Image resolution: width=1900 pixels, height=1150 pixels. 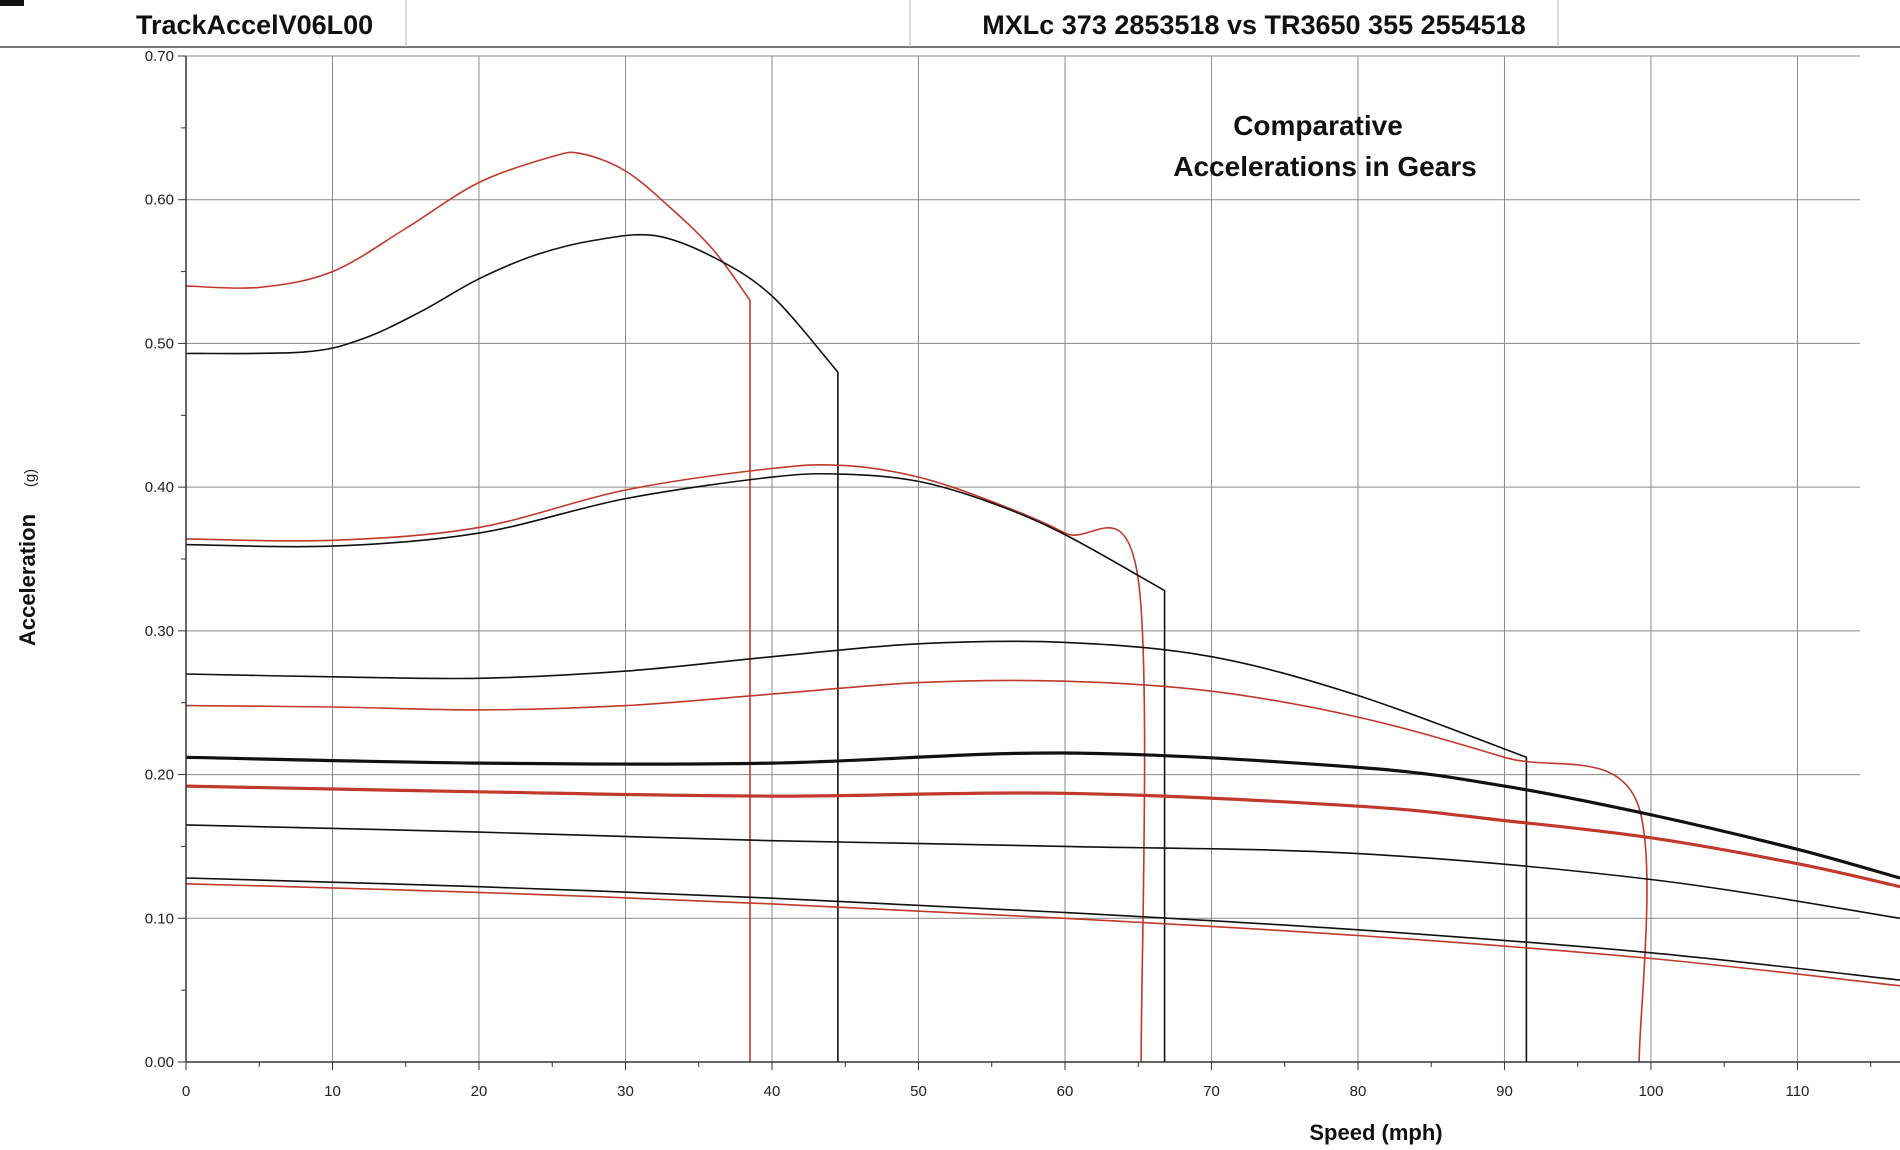 What do you see at coordinates (1358, 1091) in the screenshot?
I see `x-tick-label: 80` at bounding box center [1358, 1091].